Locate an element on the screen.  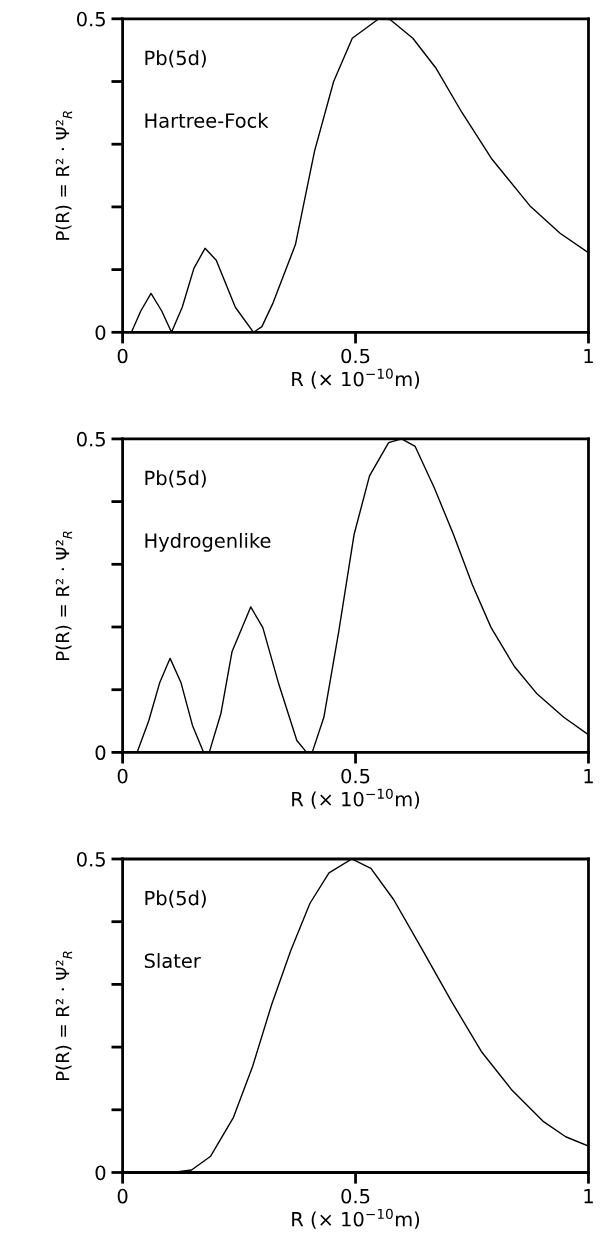
annotation: Hartree-Fock is located at coordinates (207, 120).